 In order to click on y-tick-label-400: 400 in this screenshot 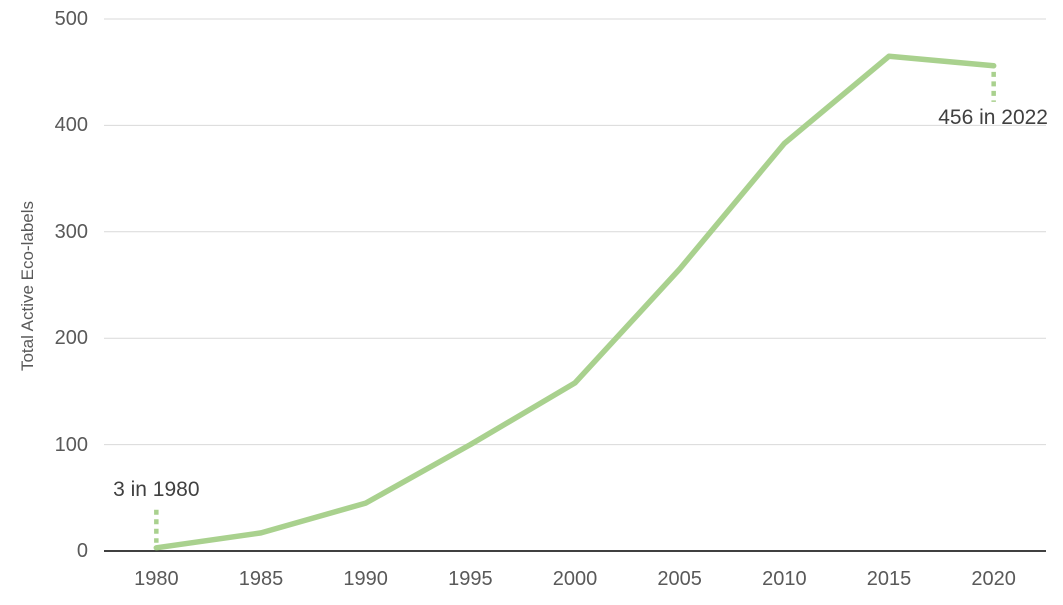, I will do `click(71, 125)`.